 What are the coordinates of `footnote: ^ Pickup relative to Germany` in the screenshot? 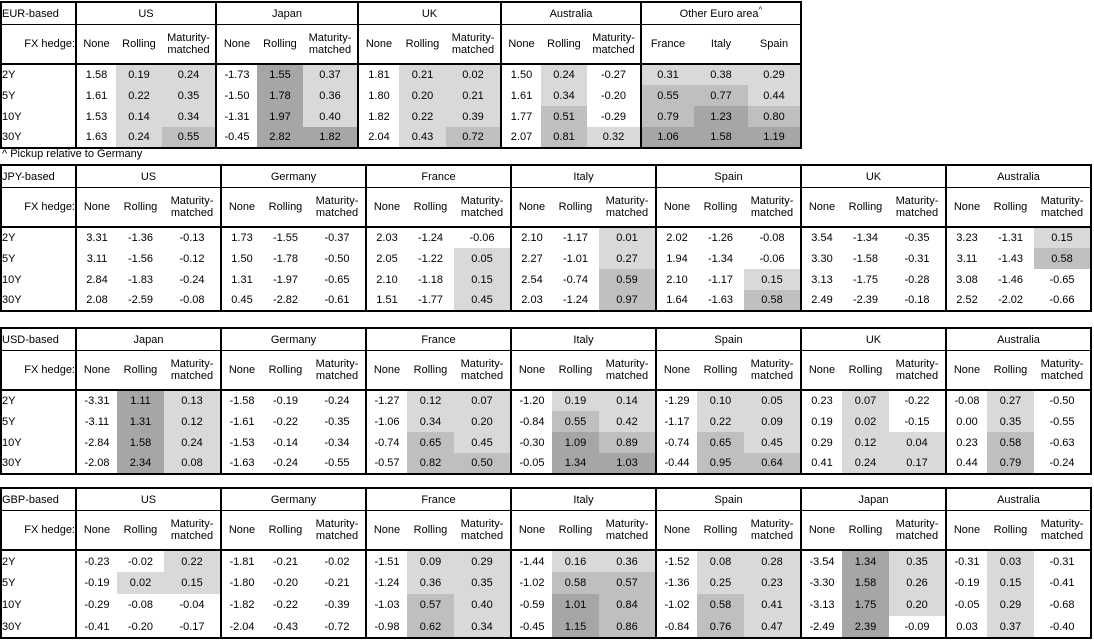 It's located at (72, 154).